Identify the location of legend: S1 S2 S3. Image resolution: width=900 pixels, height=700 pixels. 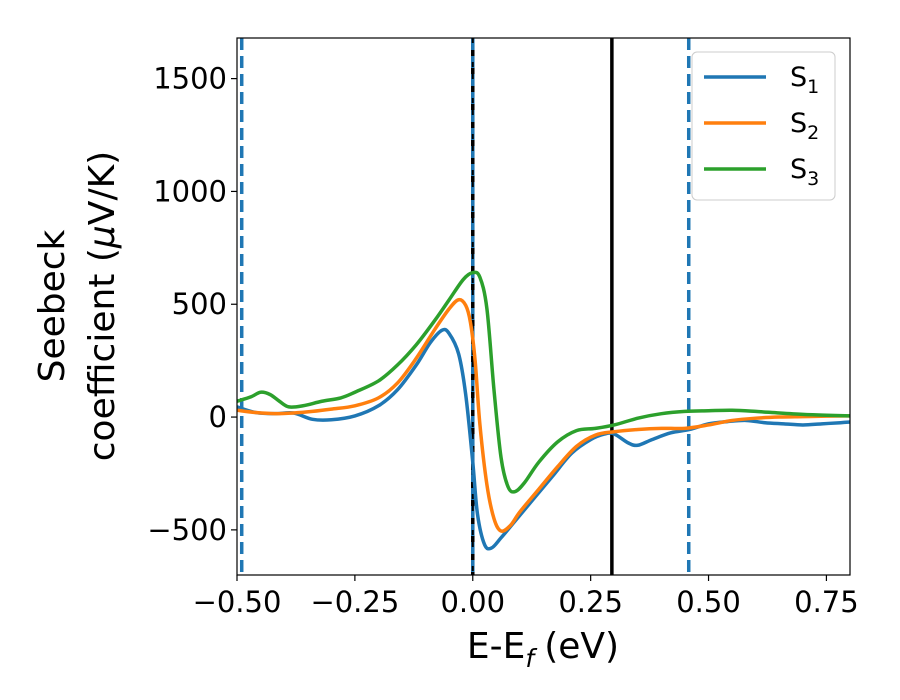
(763, 126).